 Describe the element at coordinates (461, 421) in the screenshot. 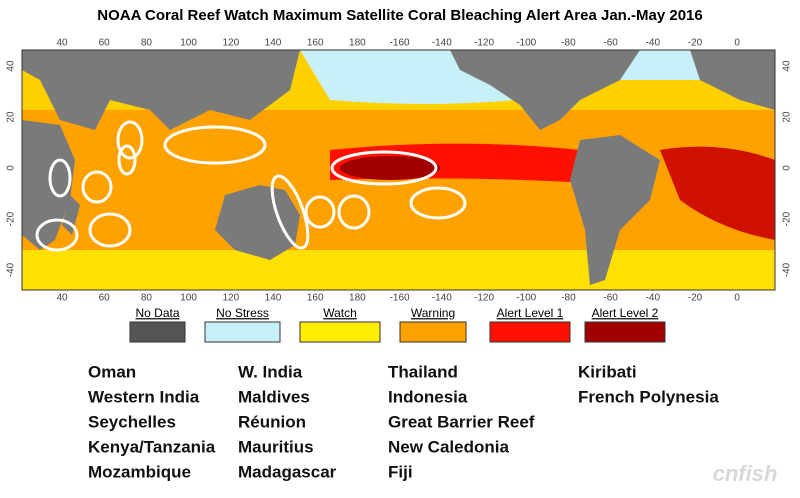

I see `place-name: Great Barrier Reef` at that location.